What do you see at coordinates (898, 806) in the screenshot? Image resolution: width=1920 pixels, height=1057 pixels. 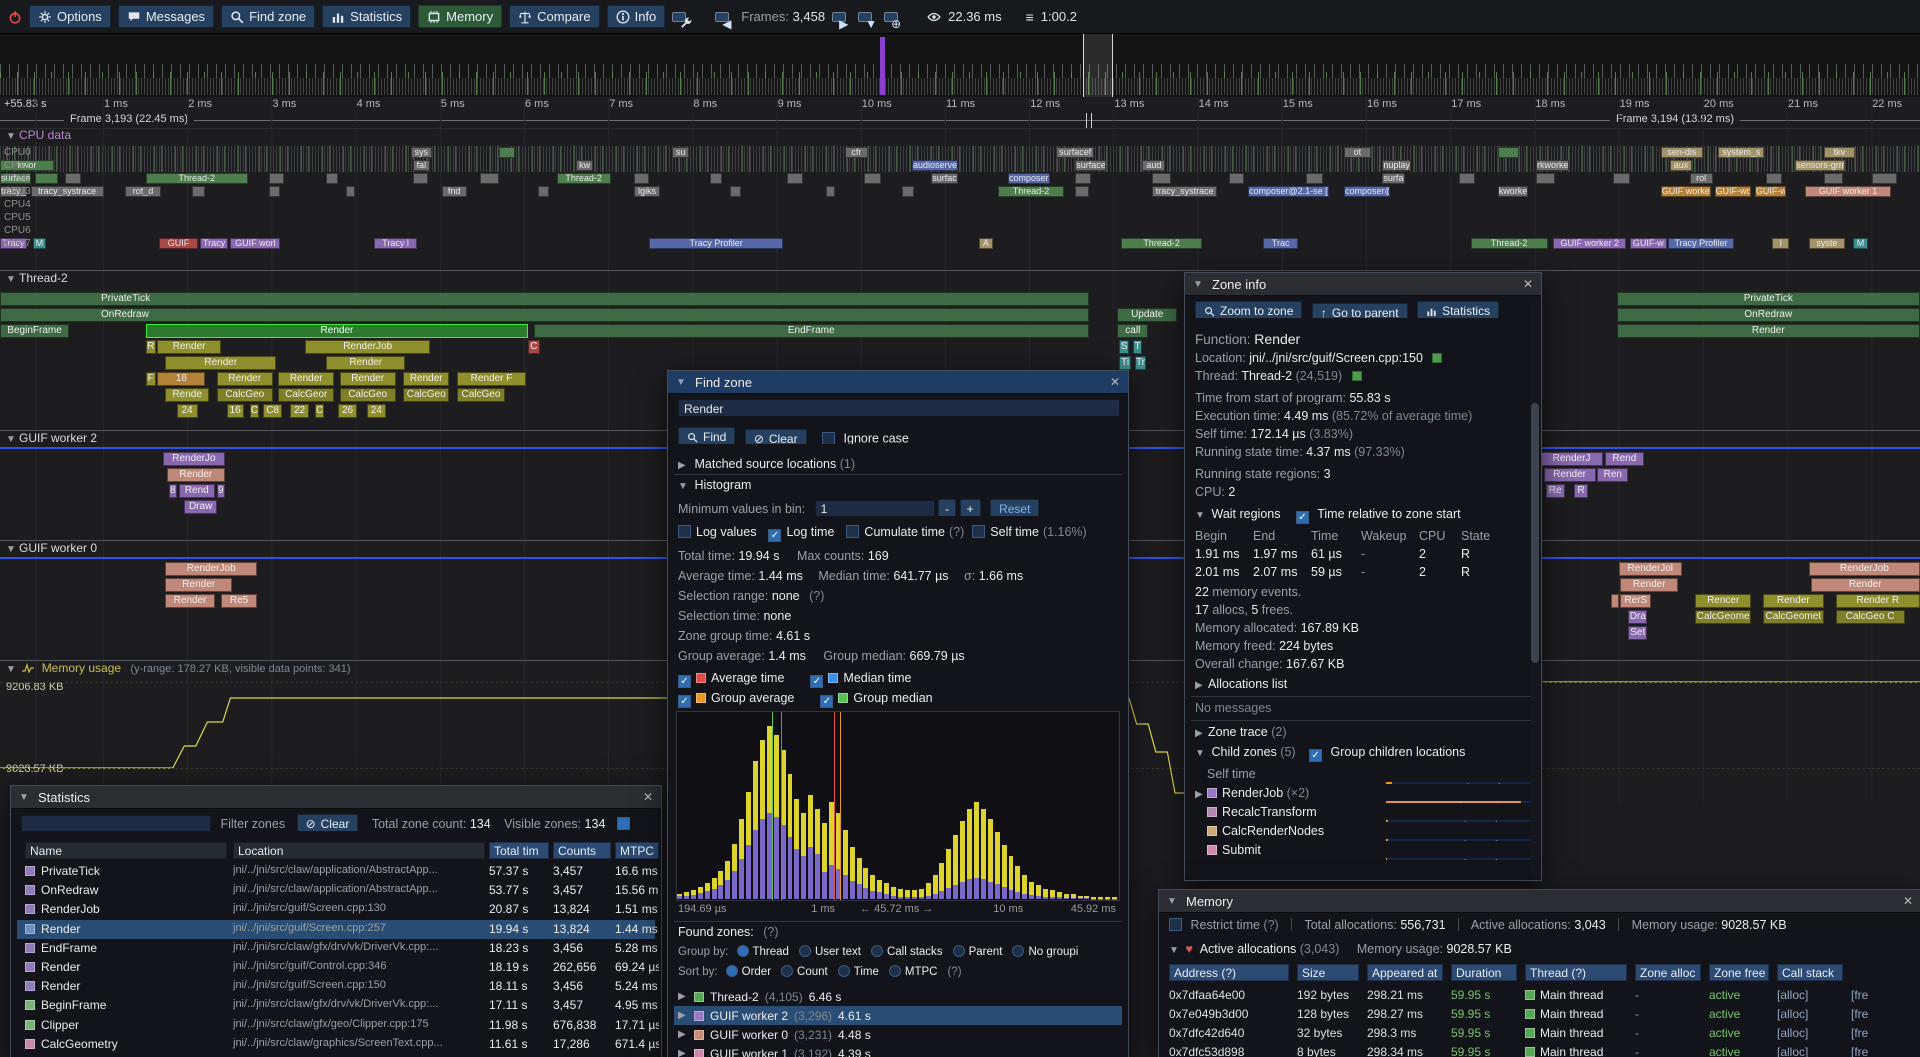 I see `find-zone-histogram` at bounding box center [898, 806].